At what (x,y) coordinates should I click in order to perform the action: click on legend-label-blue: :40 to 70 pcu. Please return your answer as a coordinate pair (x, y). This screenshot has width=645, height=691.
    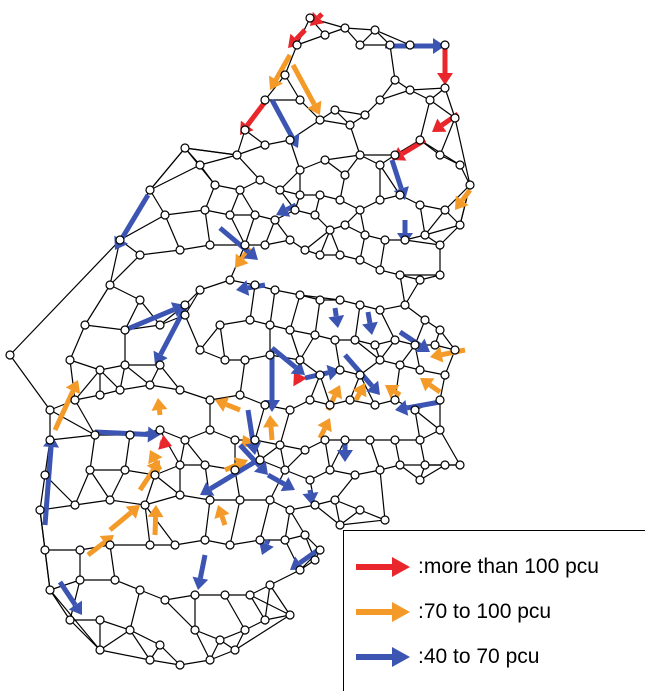
    Looking at the image, I should click on (478, 657).